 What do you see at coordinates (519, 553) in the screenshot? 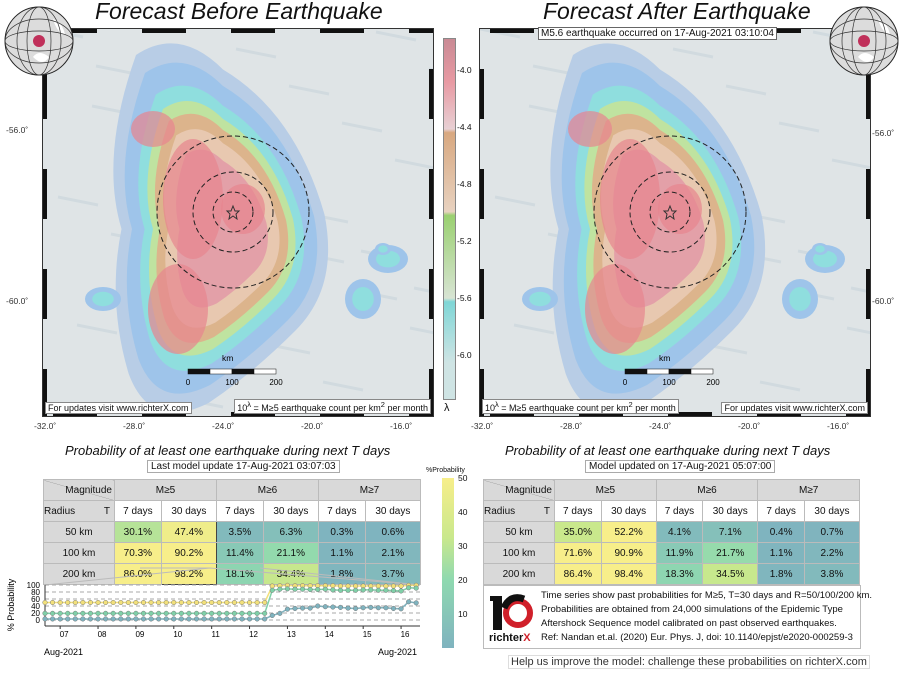
I see `radius-label: 100 km` at bounding box center [519, 553].